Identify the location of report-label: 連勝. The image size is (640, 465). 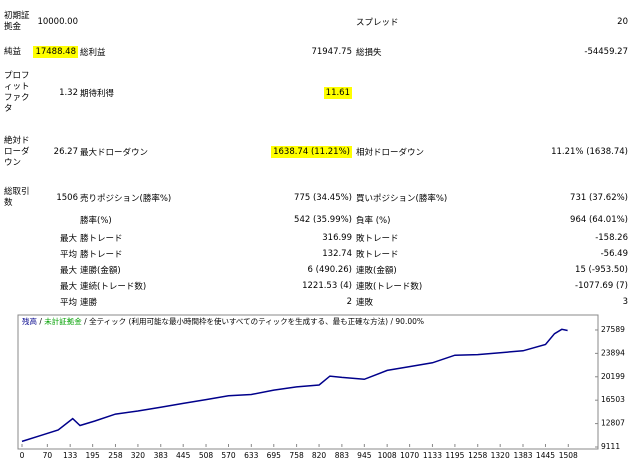
(88, 302).